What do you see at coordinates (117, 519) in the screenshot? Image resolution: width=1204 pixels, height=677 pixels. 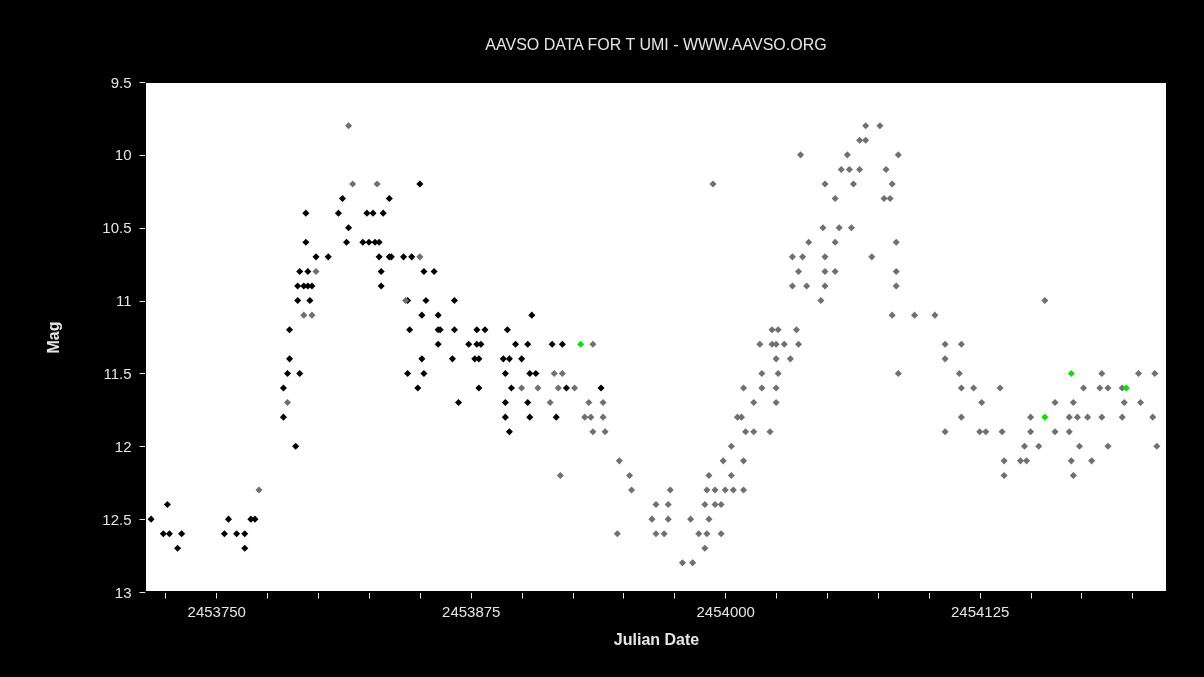 I see `y-tick-label: 12.5` at bounding box center [117, 519].